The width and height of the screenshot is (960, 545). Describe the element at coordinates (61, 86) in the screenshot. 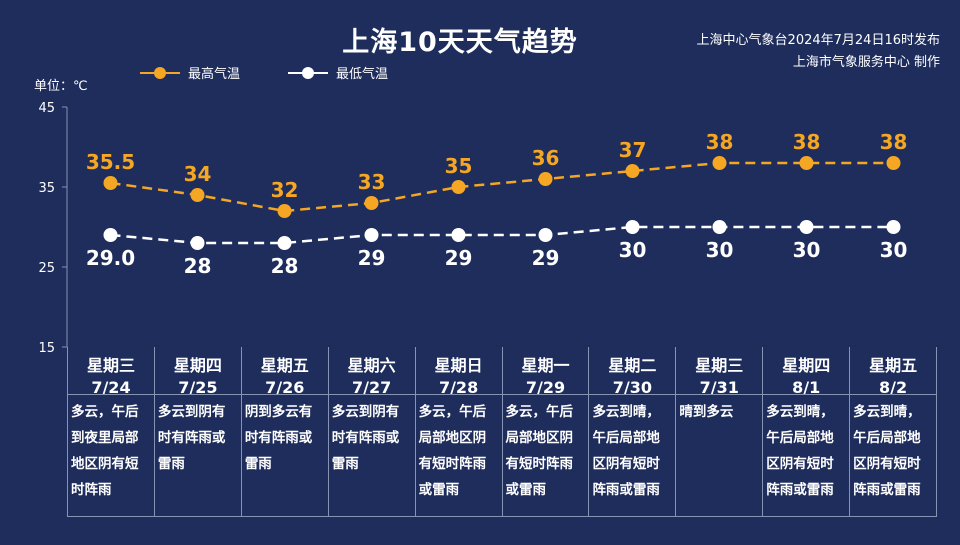

I see `unit-label: 单位：℃` at that location.